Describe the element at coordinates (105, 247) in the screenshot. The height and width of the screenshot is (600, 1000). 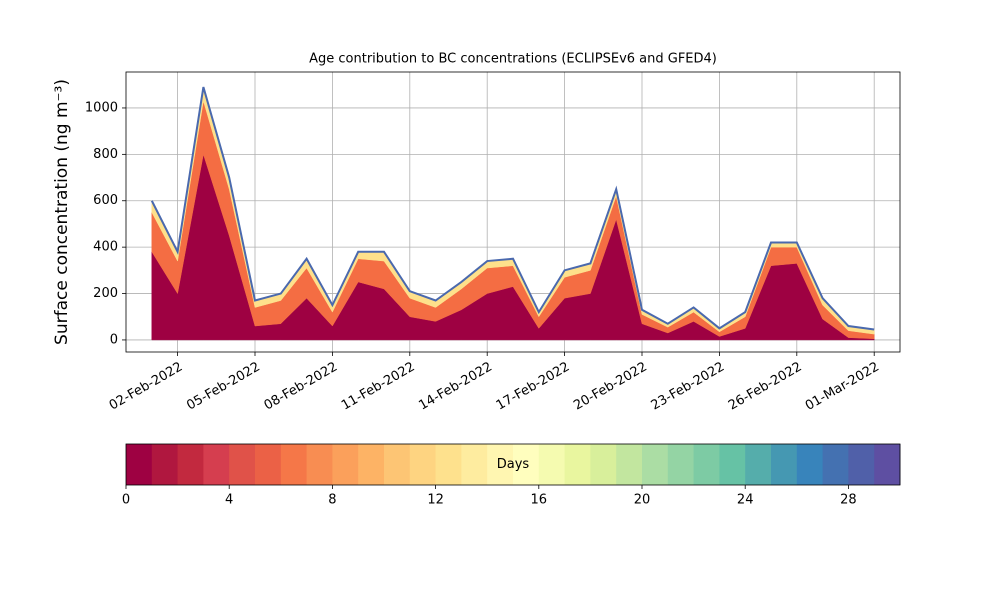
I see `y-tick-label: 400` at that location.